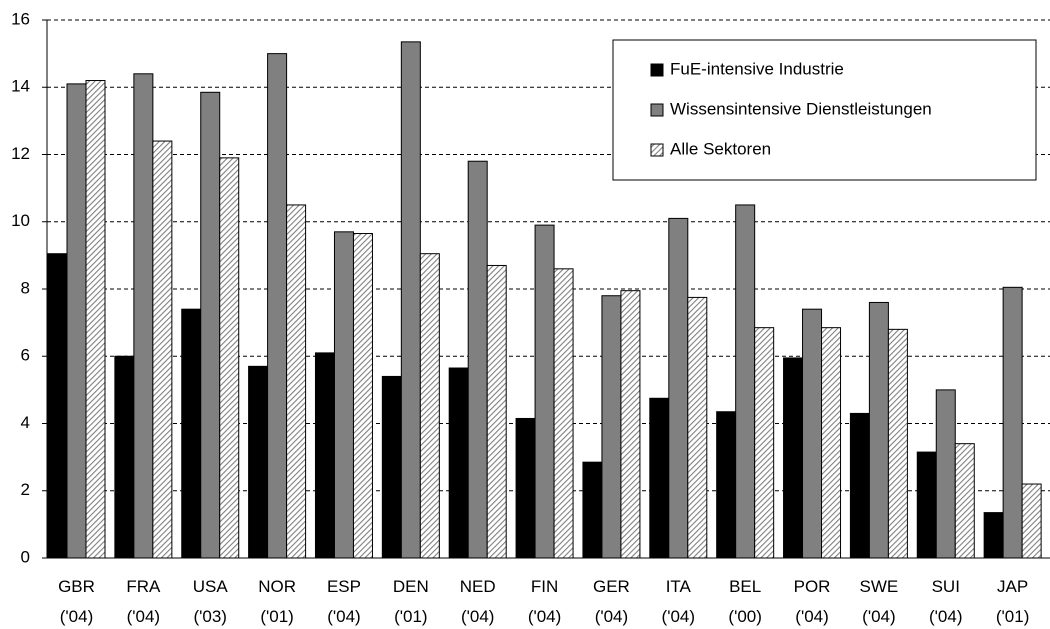 The width and height of the screenshot is (1050, 629). I want to click on legend-label: Alle Sektoren, so click(720, 148).